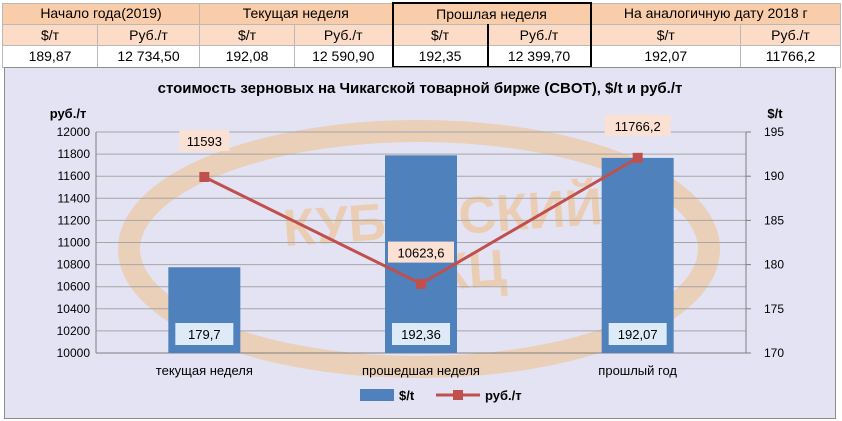 The width and height of the screenshot is (842, 421). What do you see at coordinates (343, 56) in the screenshot?
I see `value-cell: 12 590,90` at bounding box center [343, 56].